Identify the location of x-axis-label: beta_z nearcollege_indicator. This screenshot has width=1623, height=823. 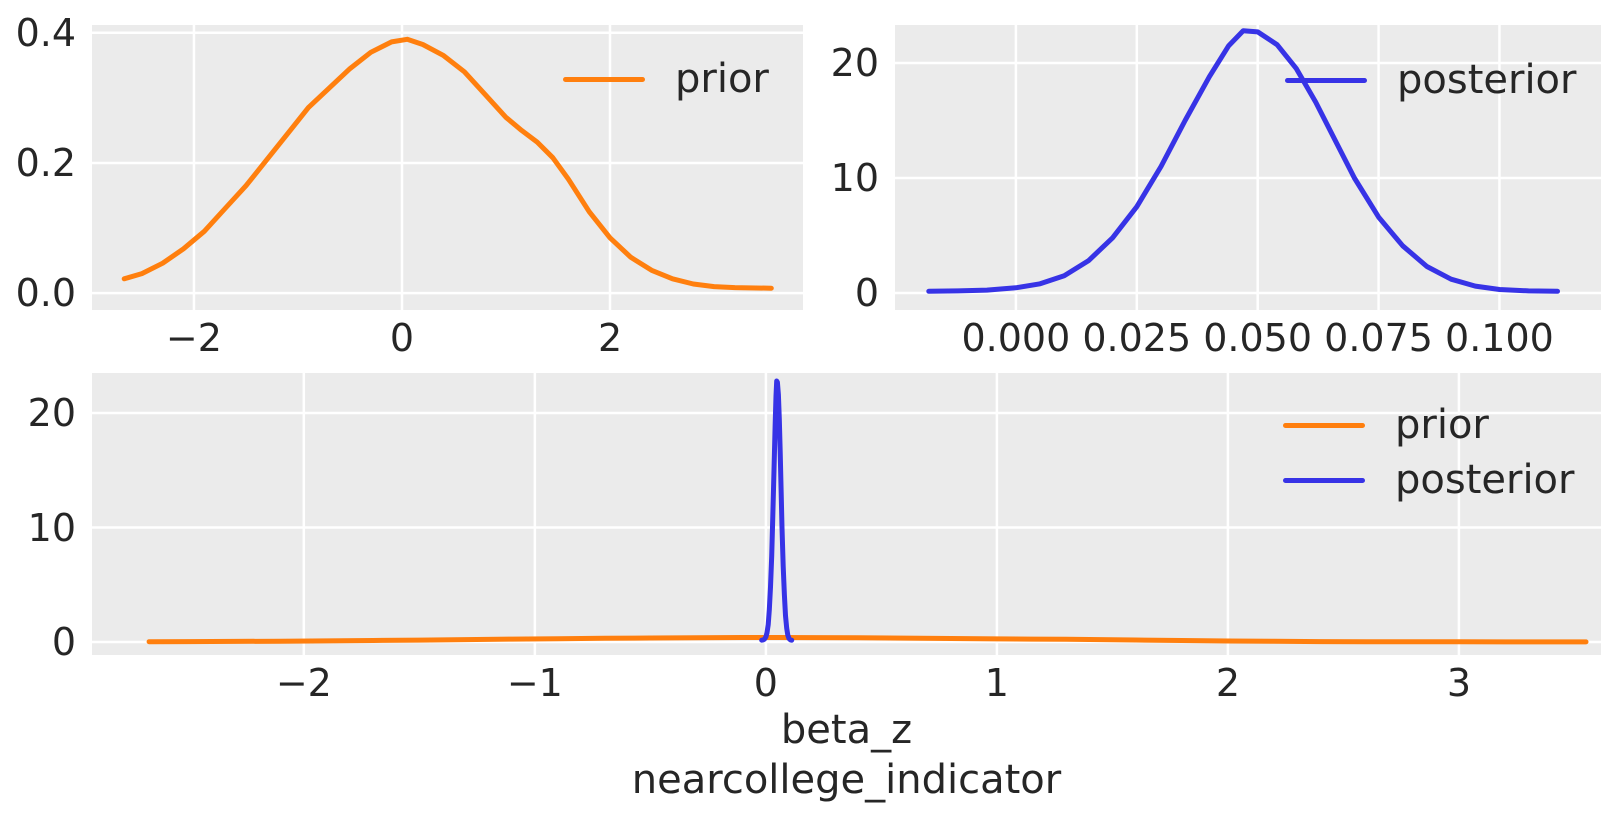
(846, 755).